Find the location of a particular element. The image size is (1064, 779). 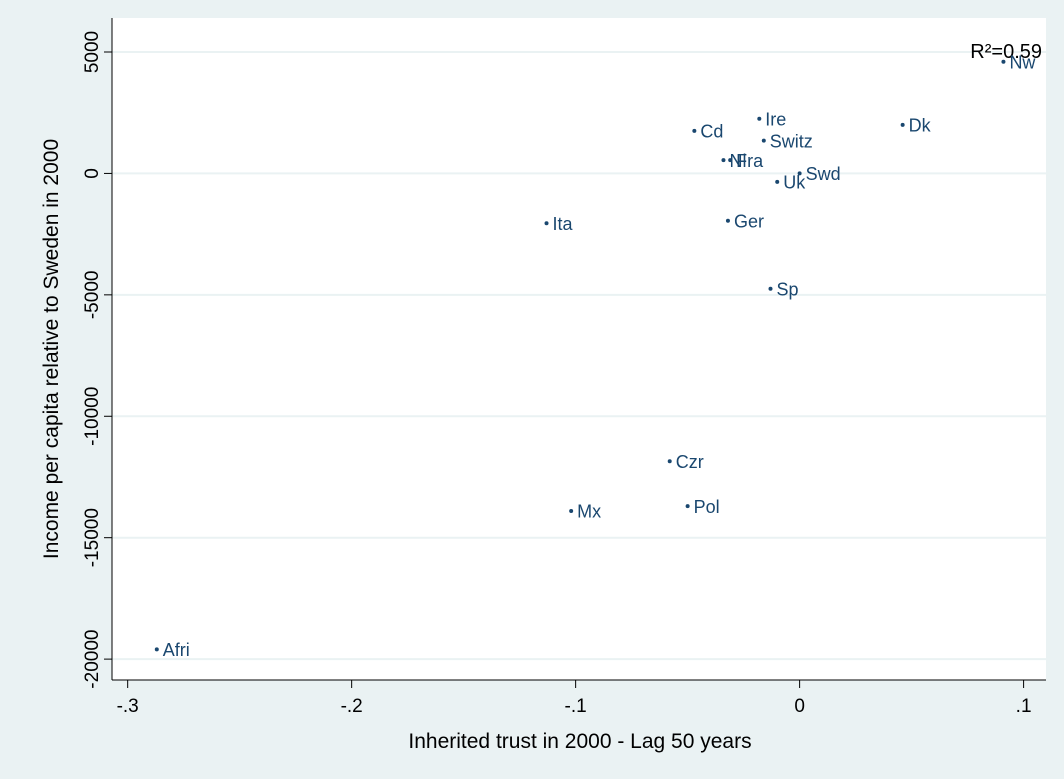

annotation: R²=0.59 is located at coordinates (1006, 52).